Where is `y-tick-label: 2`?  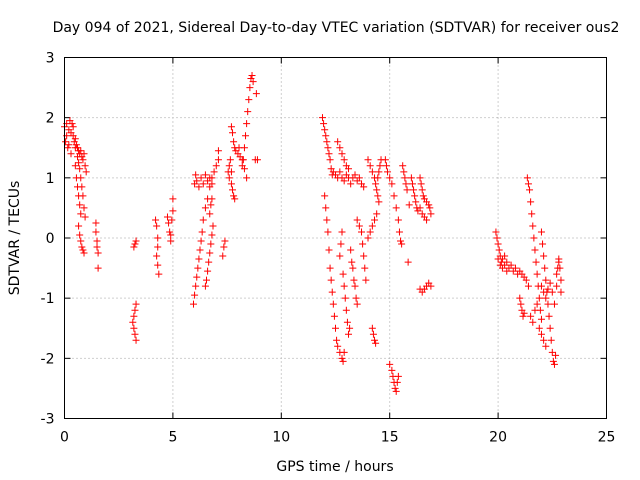 y-tick-label: 2 is located at coordinates (50, 119).